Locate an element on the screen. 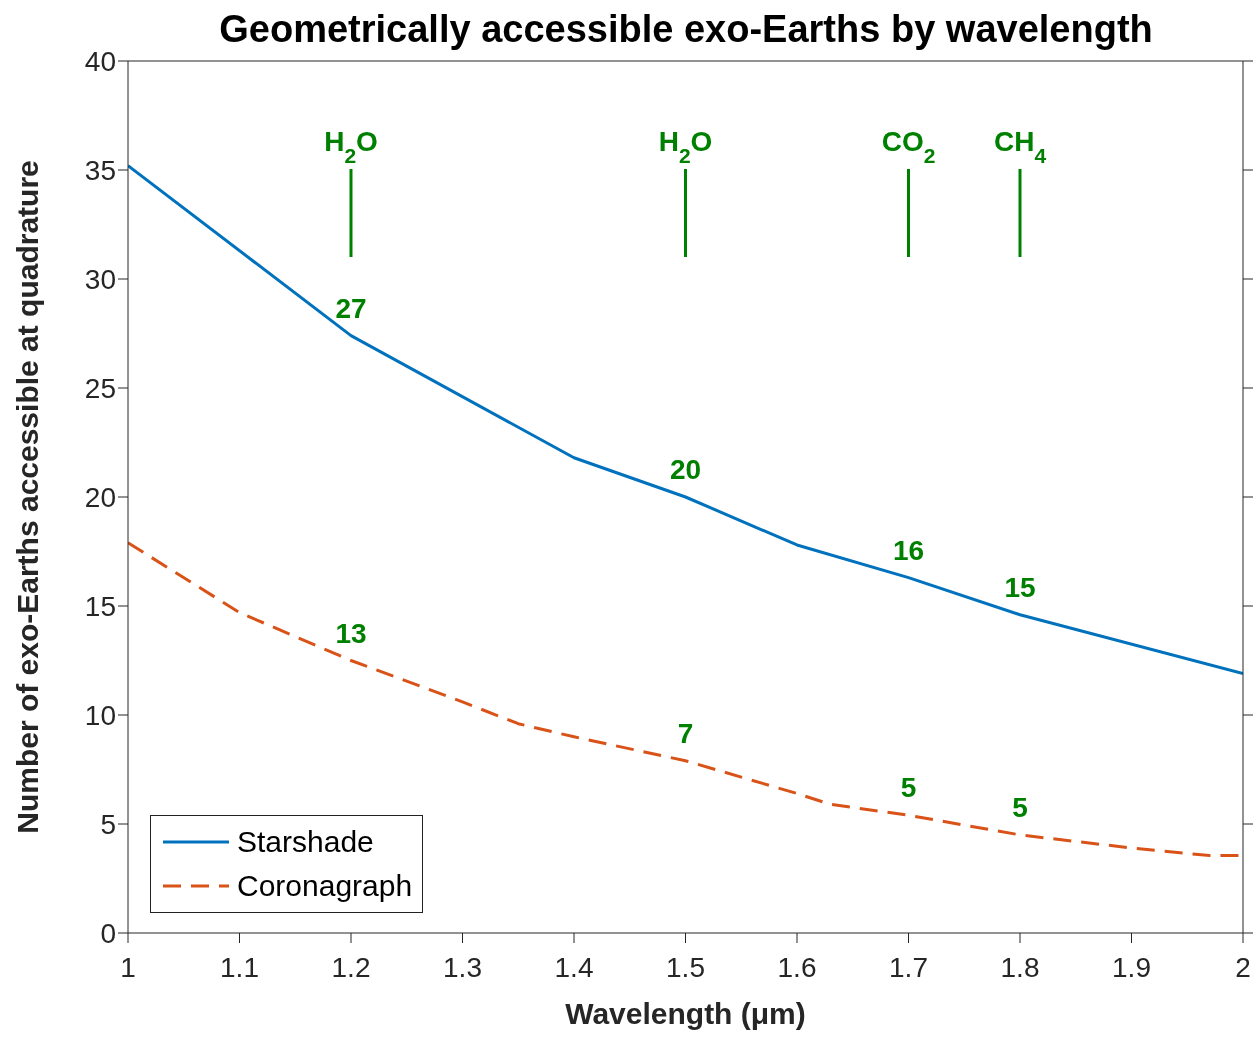  data-label: 16 is located at coordinates (908, 550).